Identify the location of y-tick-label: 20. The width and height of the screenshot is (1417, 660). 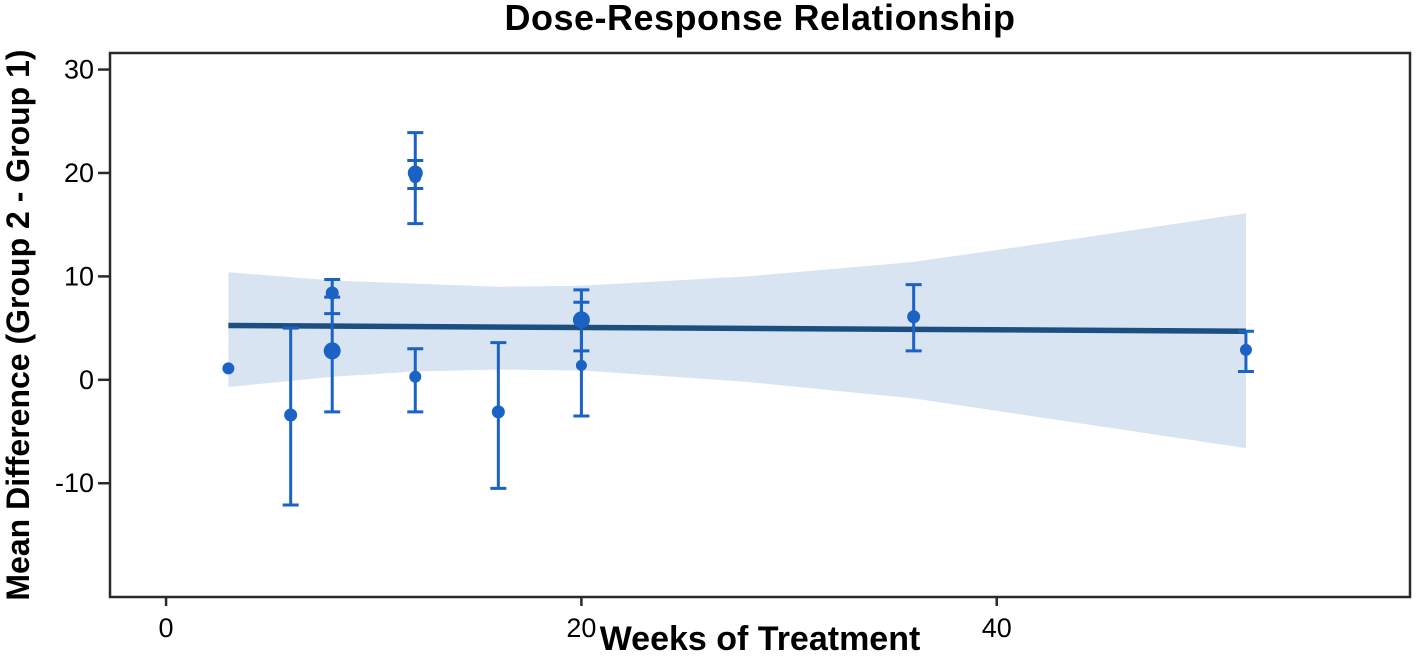
(79, 173).